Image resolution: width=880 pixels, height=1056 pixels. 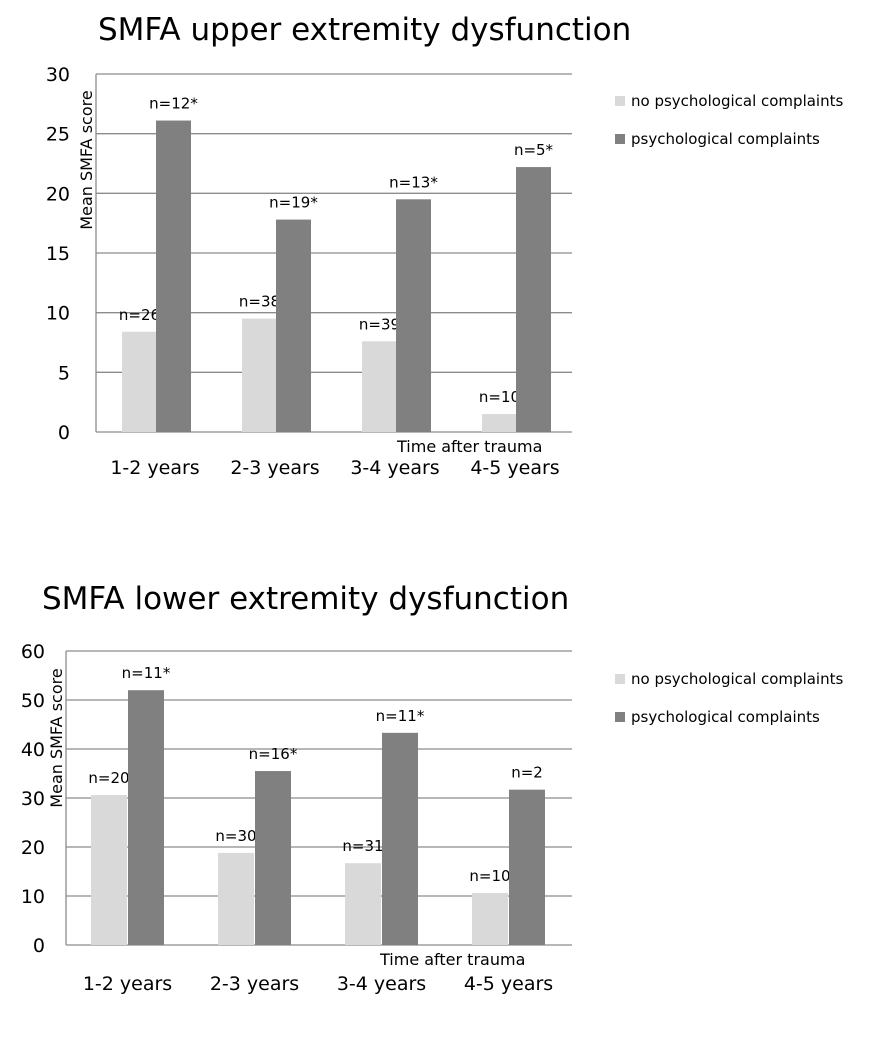 What do you see at coordinates (58, 75) in the screenshot?
I see `upper-y-tick-label: 30` at bounding box center [58, 75].